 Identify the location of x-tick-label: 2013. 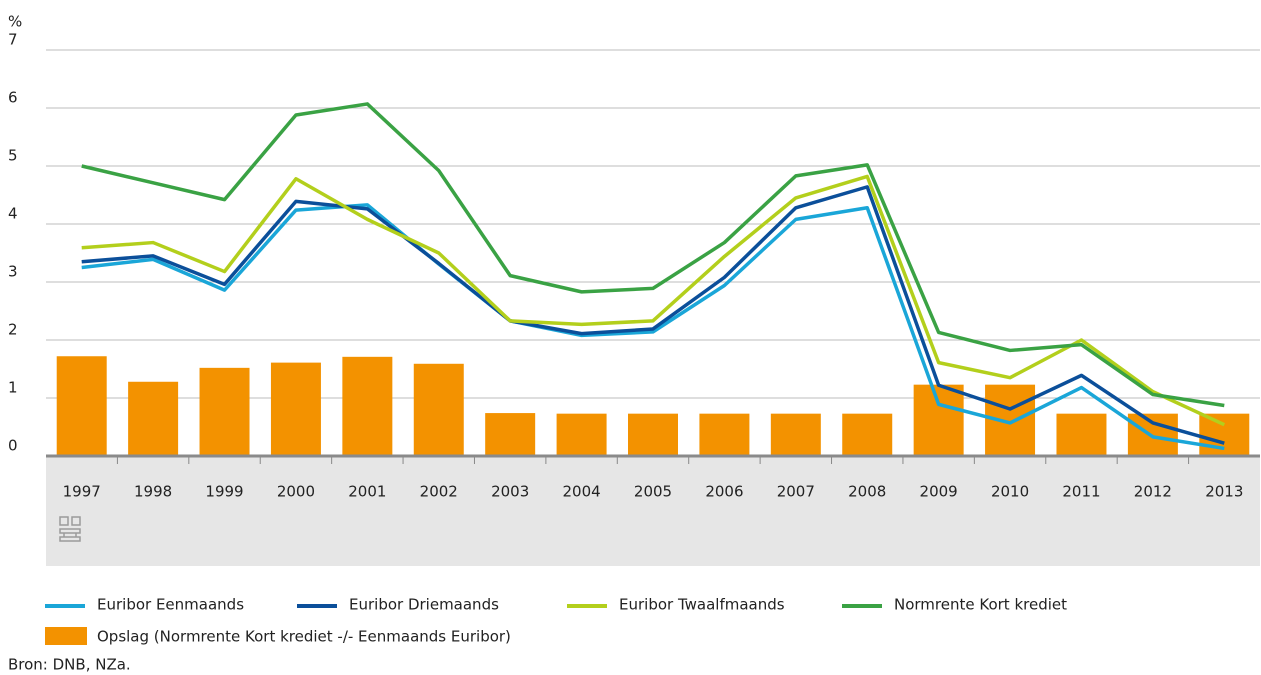
(1224, 492).